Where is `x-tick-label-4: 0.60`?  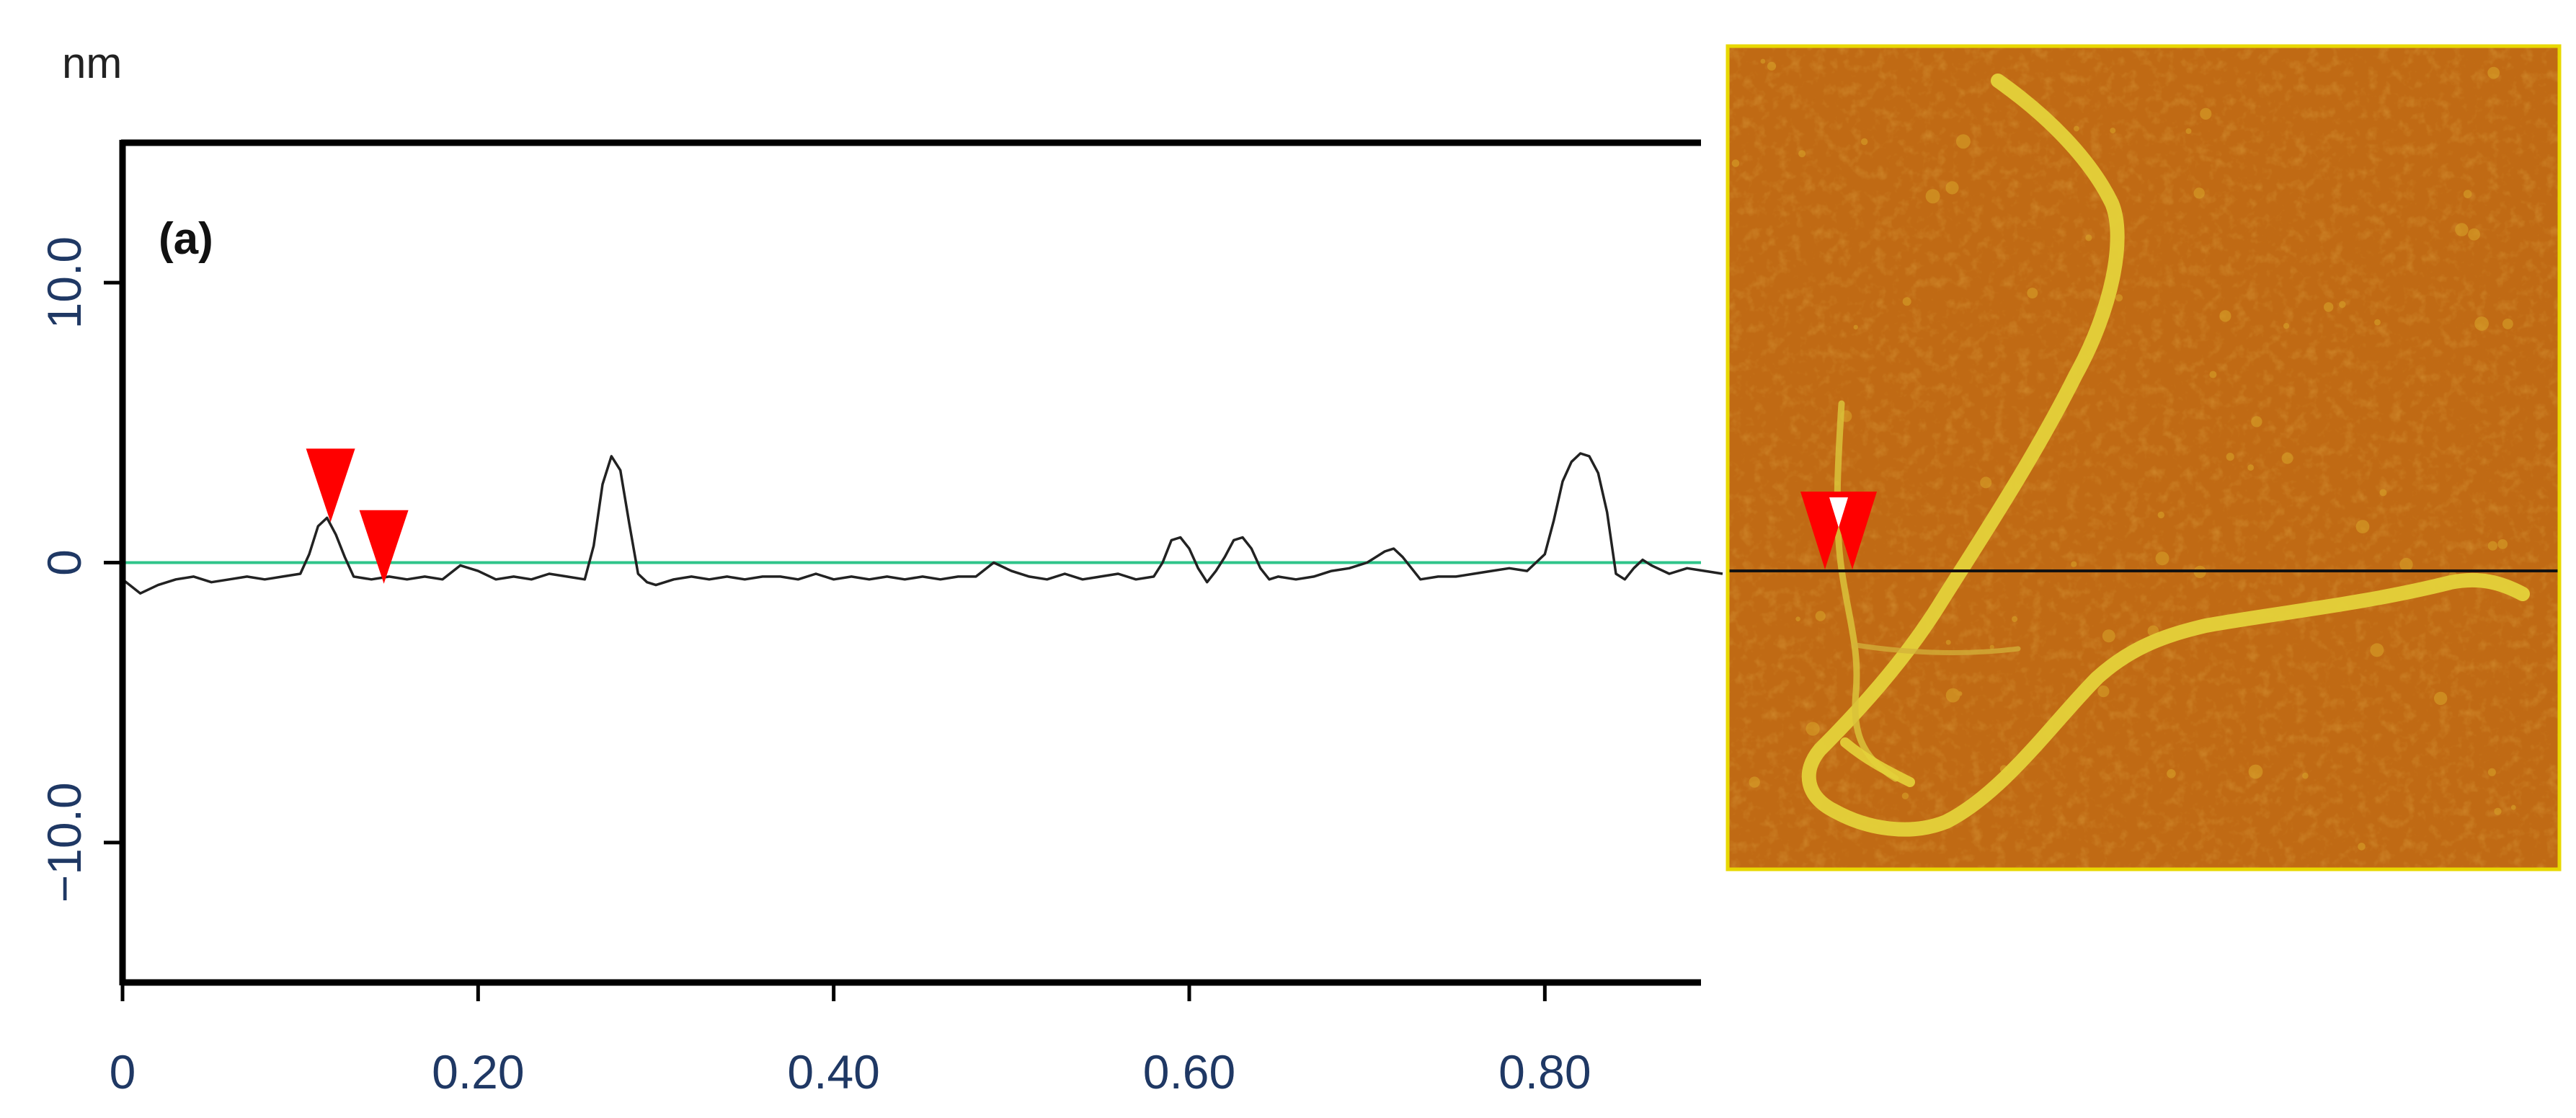
x-tick-label-4: 0.60 is located at coordinates (1189, 1072).